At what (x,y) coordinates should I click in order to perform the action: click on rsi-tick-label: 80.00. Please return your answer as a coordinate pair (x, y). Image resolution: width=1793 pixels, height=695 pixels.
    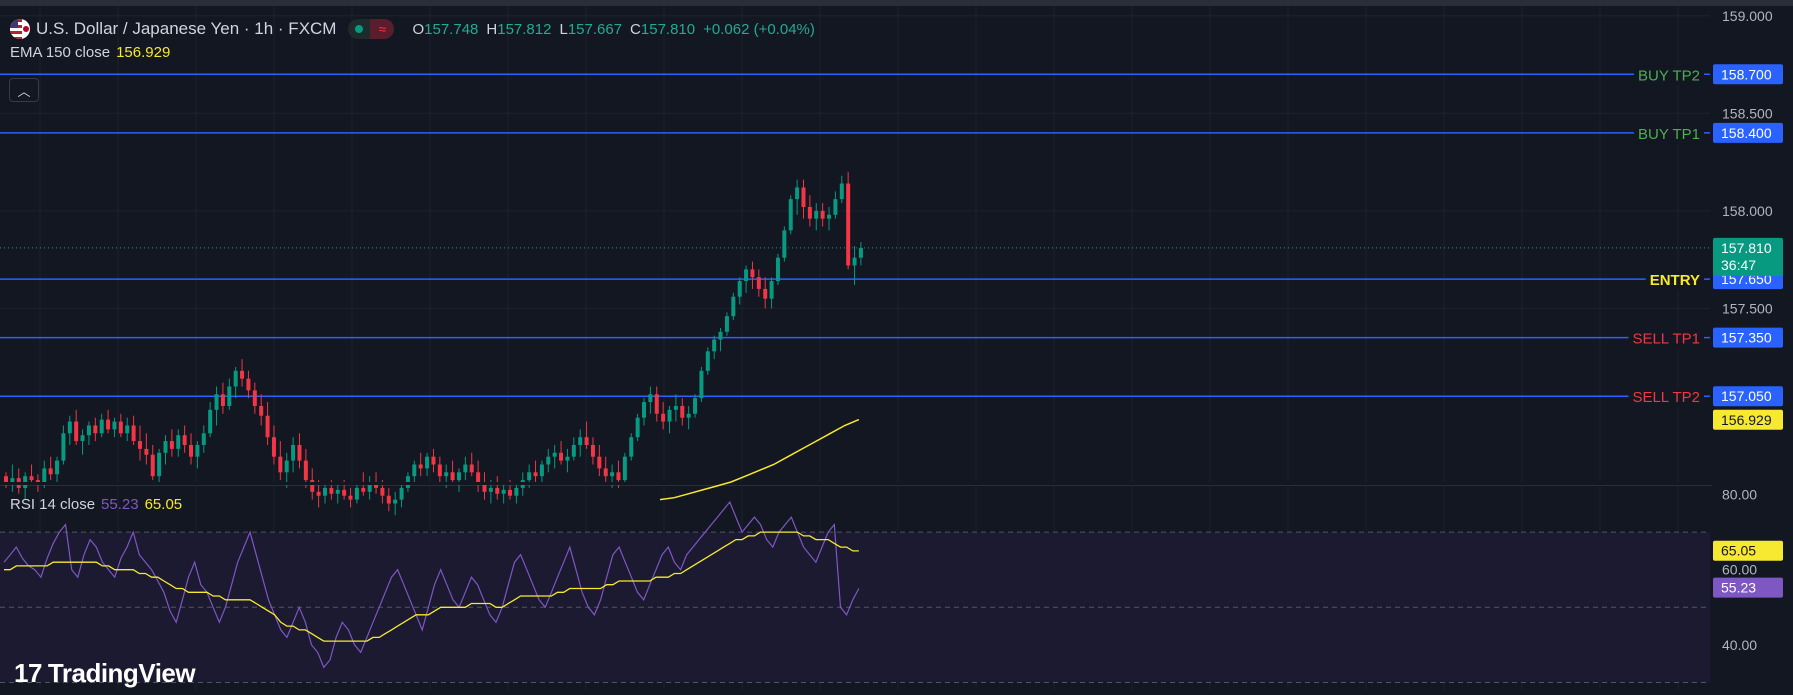
    Looking at the image, I should click on (1739, 495).